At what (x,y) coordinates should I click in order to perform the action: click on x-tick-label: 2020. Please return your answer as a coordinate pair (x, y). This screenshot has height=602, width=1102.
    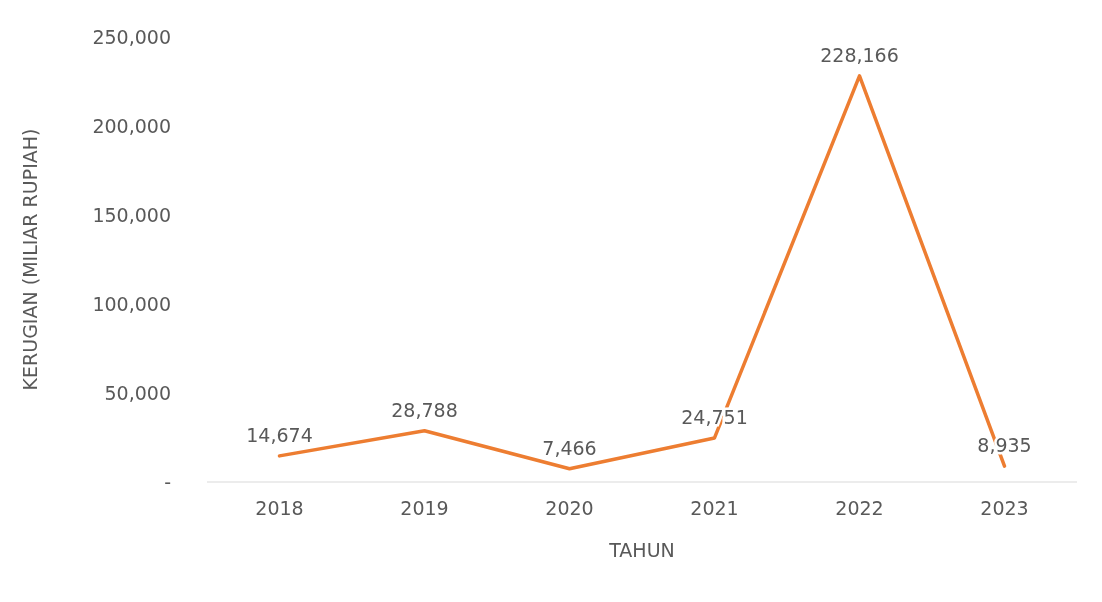
    Looking at the image, I should click on (569, 508).